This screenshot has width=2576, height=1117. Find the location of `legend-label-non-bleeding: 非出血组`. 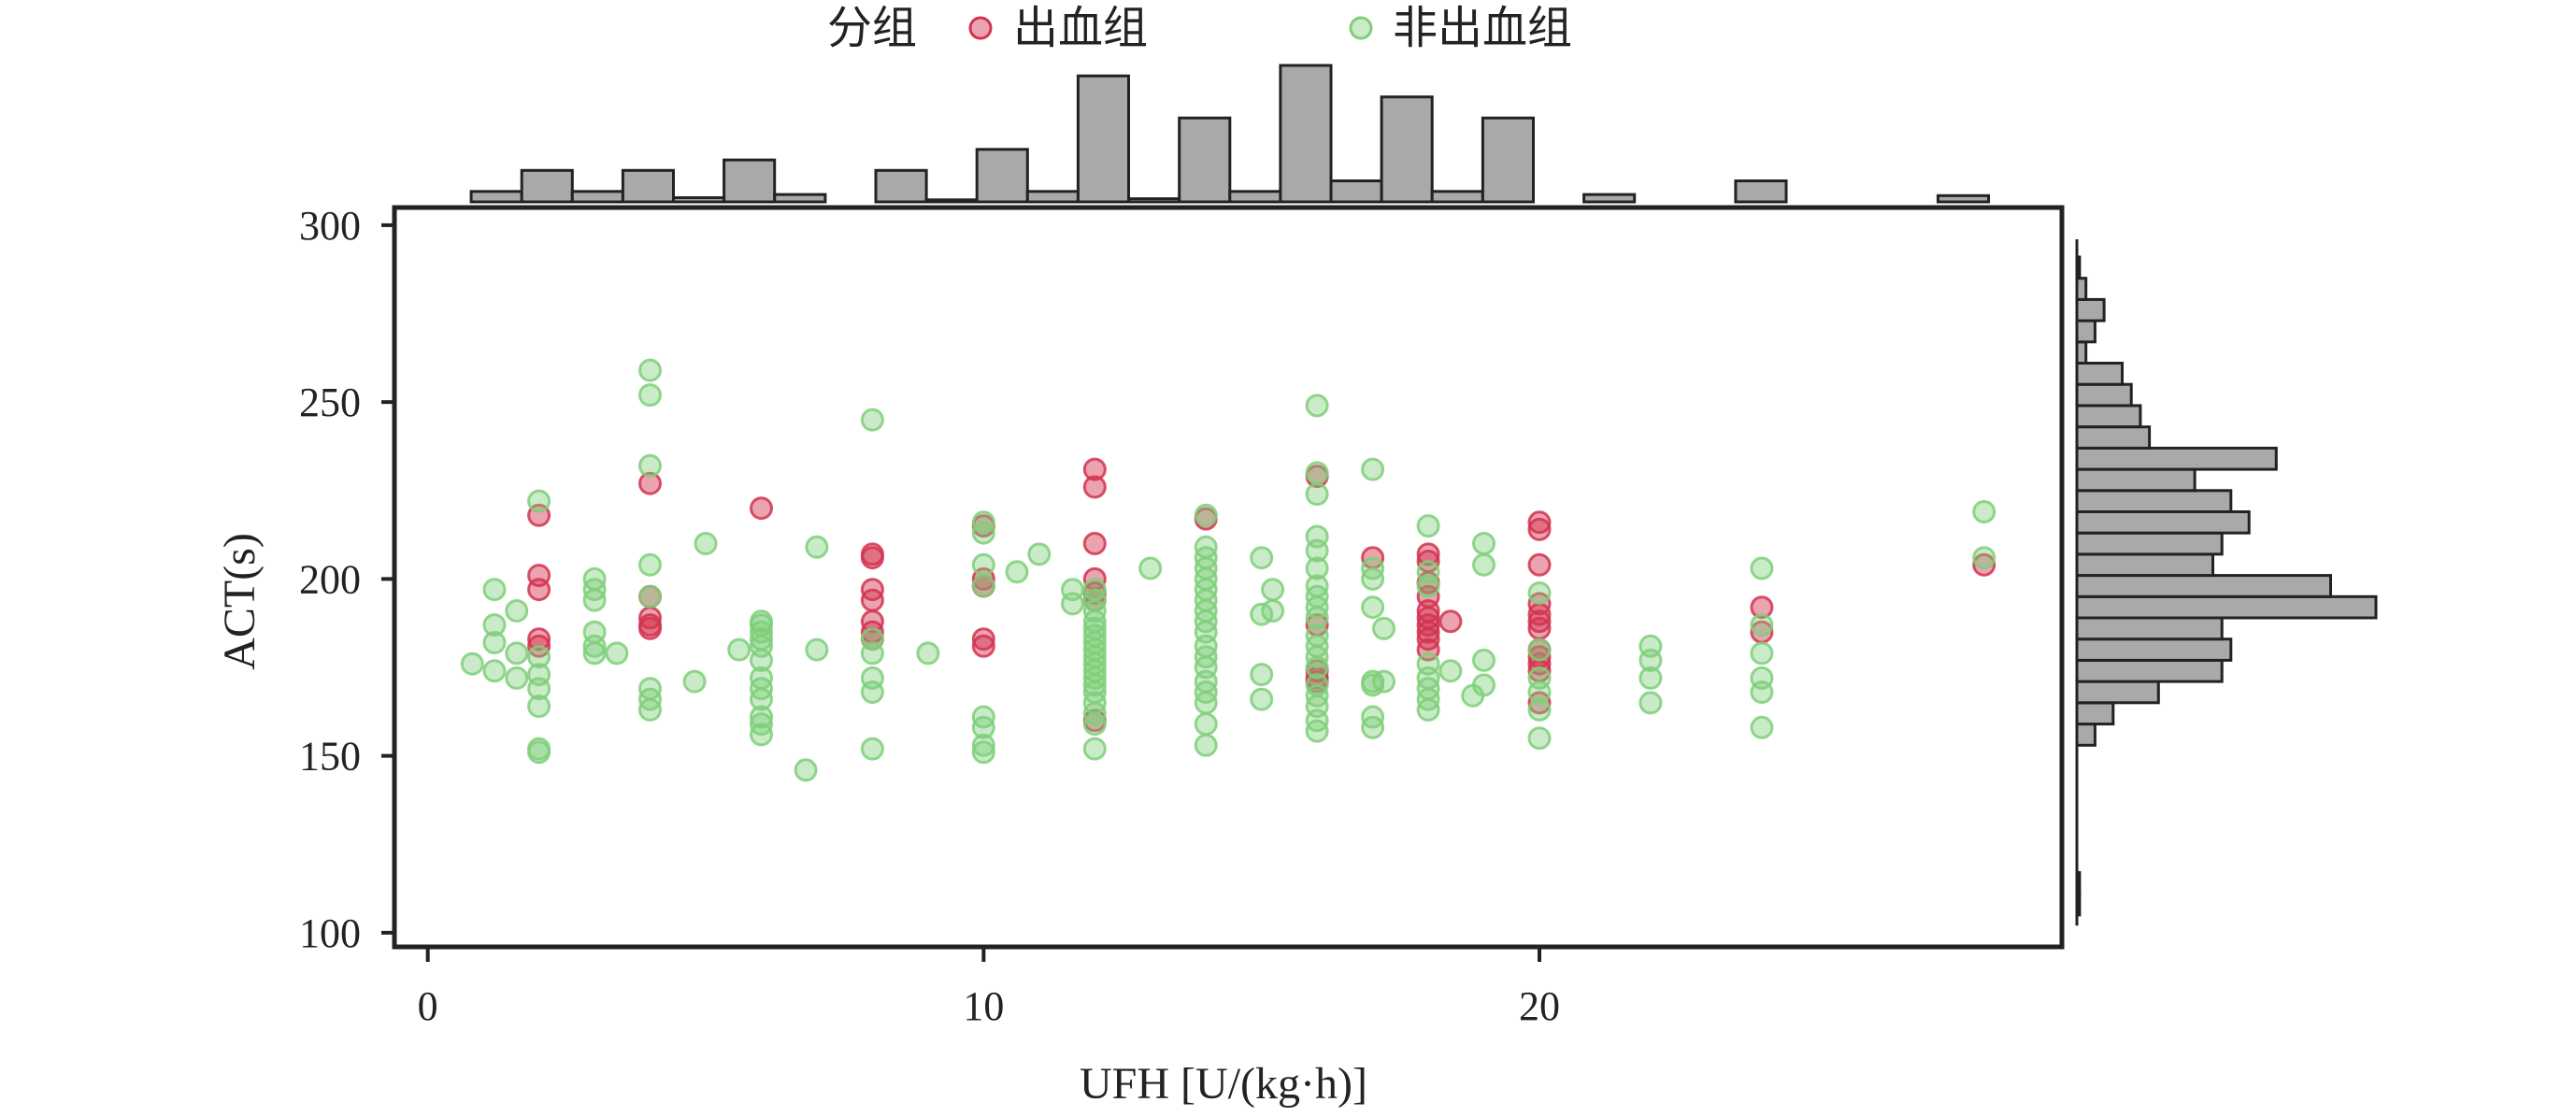

legend-label-non-bleeding: 非出血组 is located at coordinates (1482, 28).